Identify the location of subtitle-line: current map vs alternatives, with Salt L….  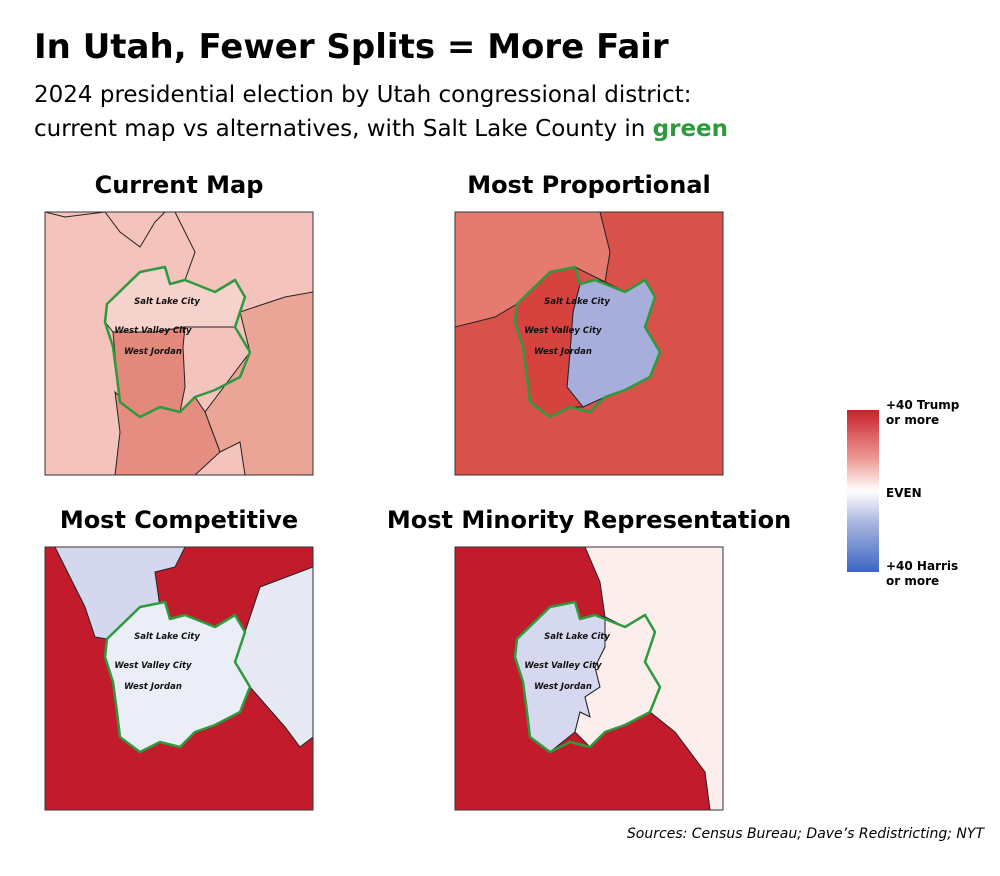
(381, 129).